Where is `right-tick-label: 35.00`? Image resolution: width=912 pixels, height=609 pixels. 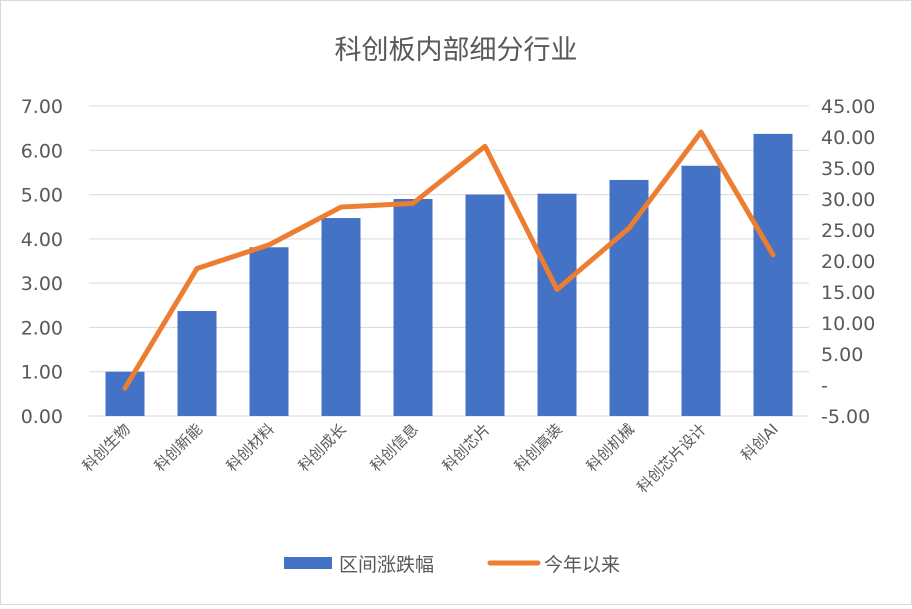
right-tick-label: 35.00 is located at coordinates (848, 169).